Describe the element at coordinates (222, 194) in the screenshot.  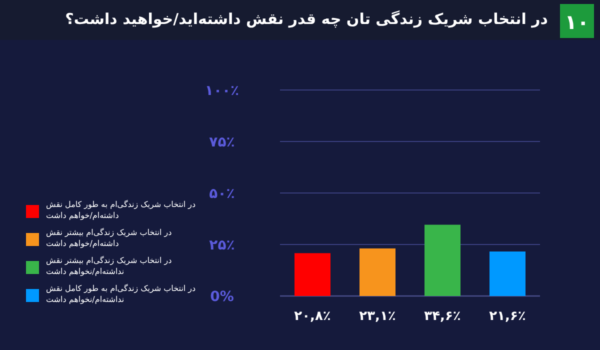
I see `y-tick-label: ۵۰٪` at that location.